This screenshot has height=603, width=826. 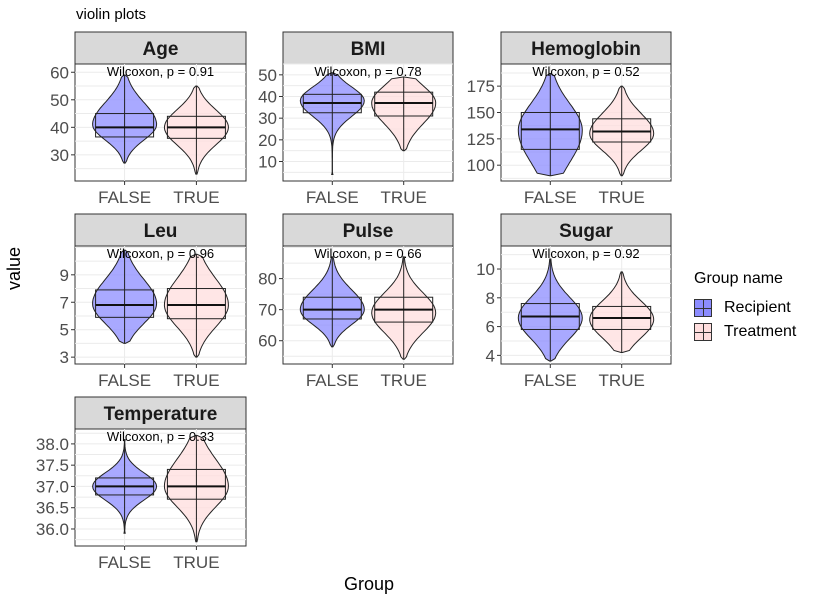 What do you see at coordinates (64, 330) in the screenshot?
I see `y-tick-label: 5` at bounding box center [64, 330].